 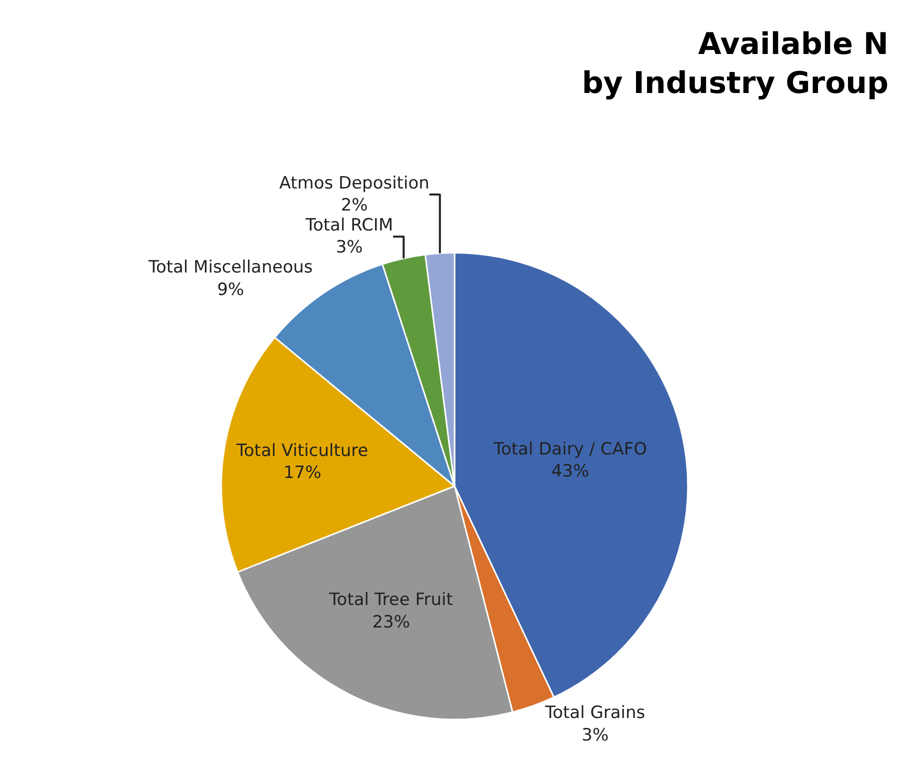 I want to click on slice-label: Total Tree Fruit, so click(x=391, y=600).